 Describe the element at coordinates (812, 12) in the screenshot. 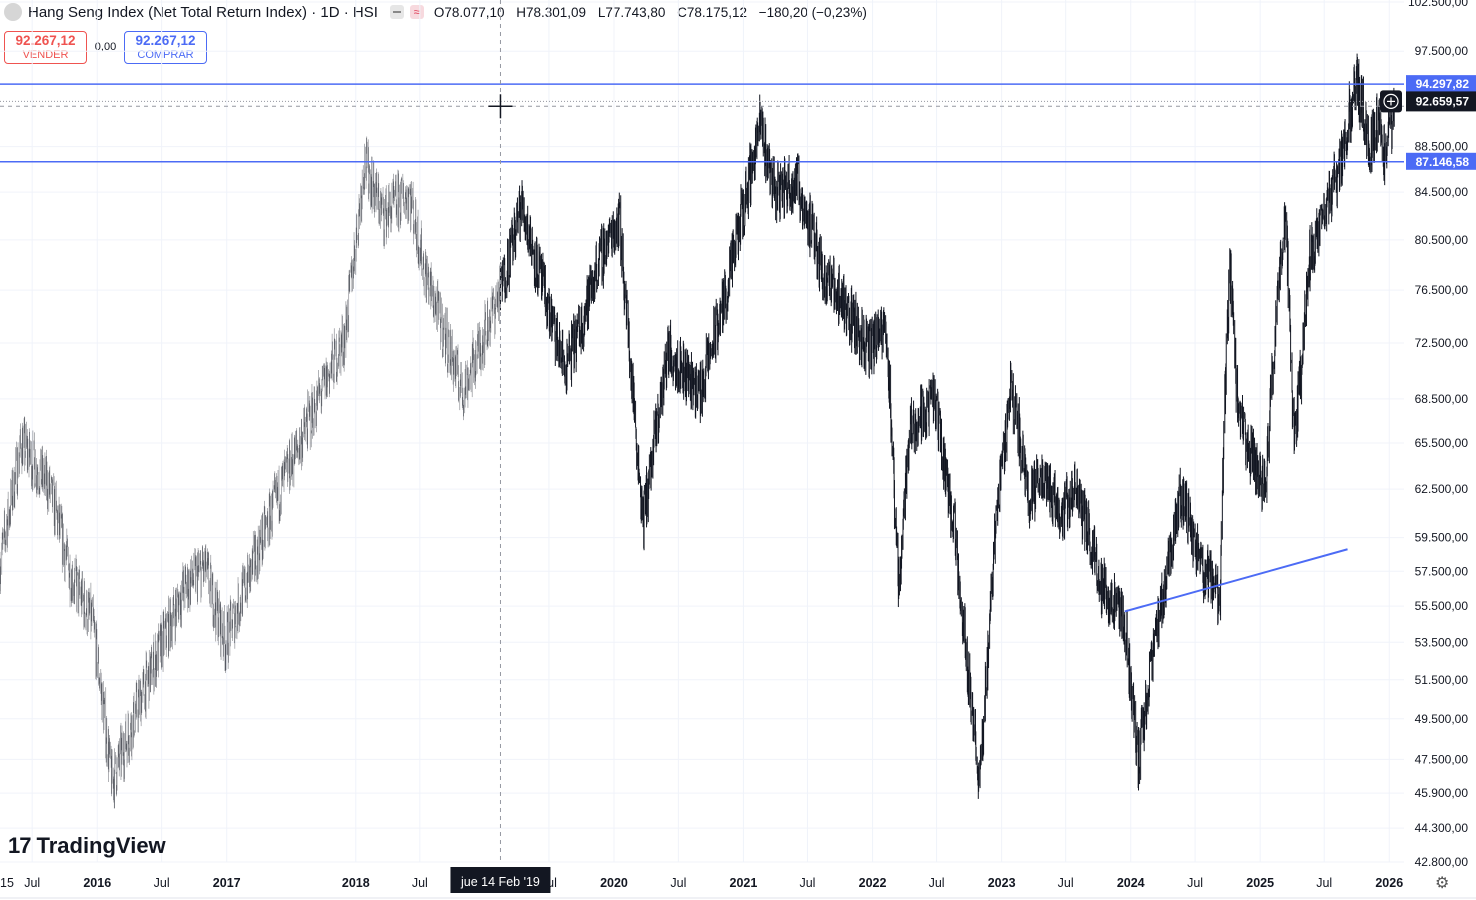

I see `ohlc-change: −180,20 (−0,23%)` at that location.